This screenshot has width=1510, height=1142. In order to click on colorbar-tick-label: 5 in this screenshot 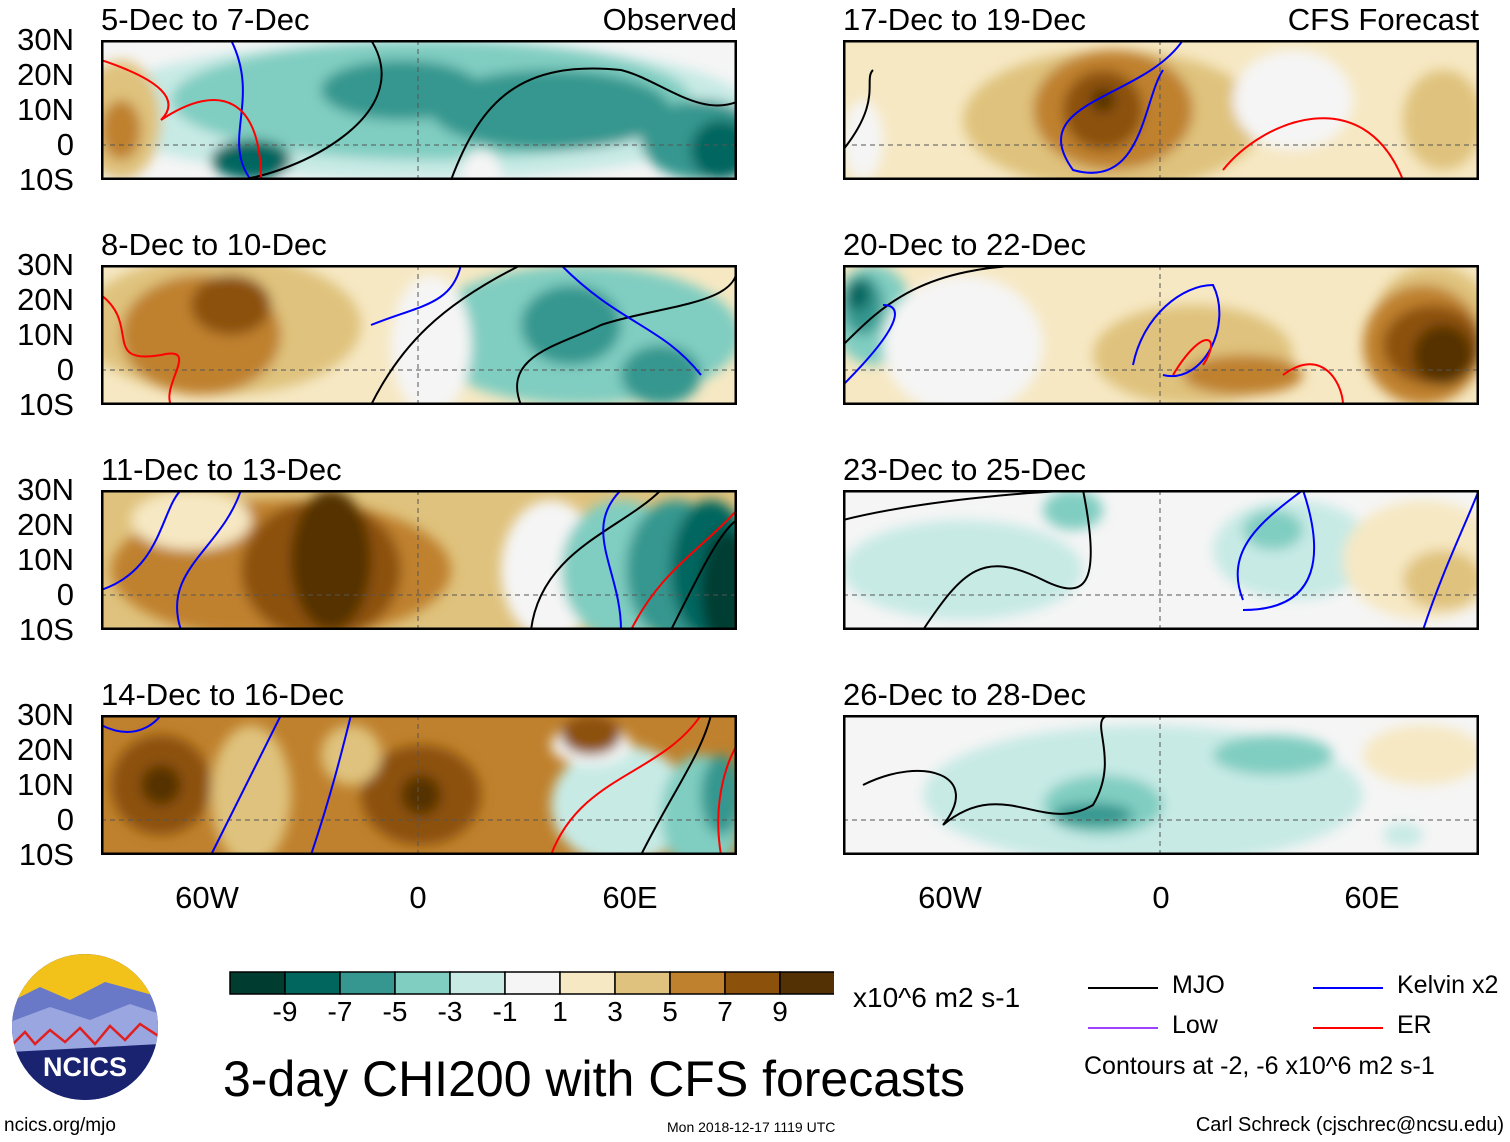, I will do `click(670, 1011)`.